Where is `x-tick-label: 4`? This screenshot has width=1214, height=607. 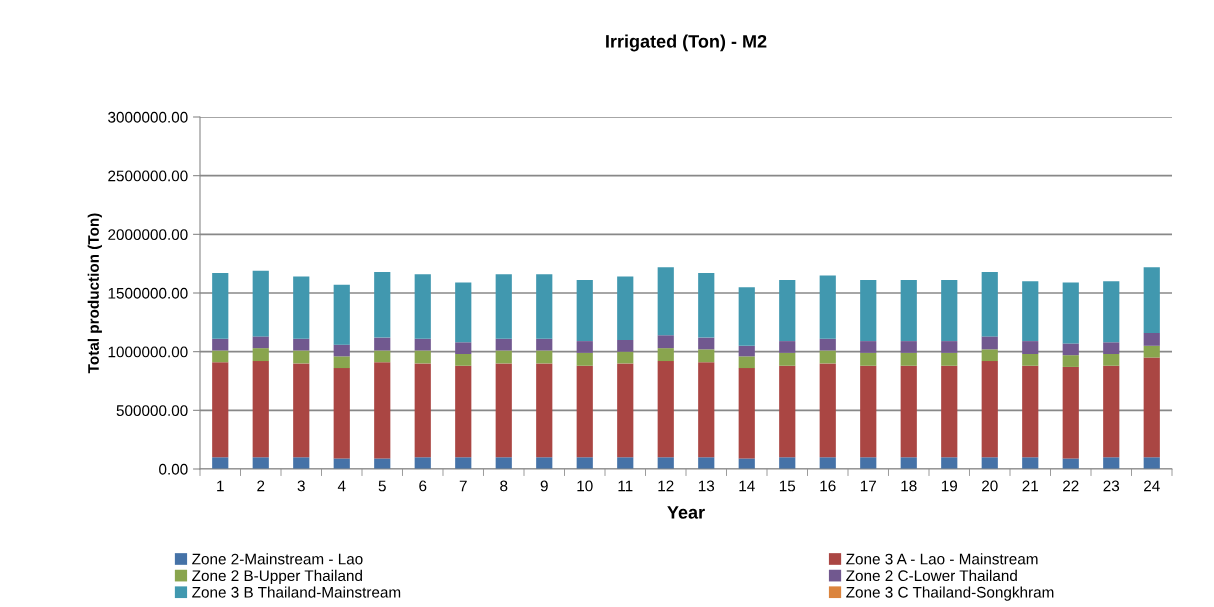
x-tick-label: 4 is located at coordinates (341, 486).